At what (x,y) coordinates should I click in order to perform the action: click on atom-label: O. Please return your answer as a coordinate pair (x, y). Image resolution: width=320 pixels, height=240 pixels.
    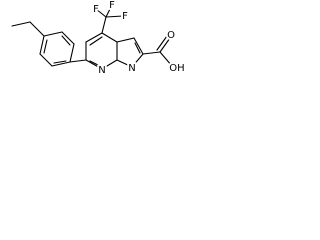
    Looking at the image, I should click on (171, 35).